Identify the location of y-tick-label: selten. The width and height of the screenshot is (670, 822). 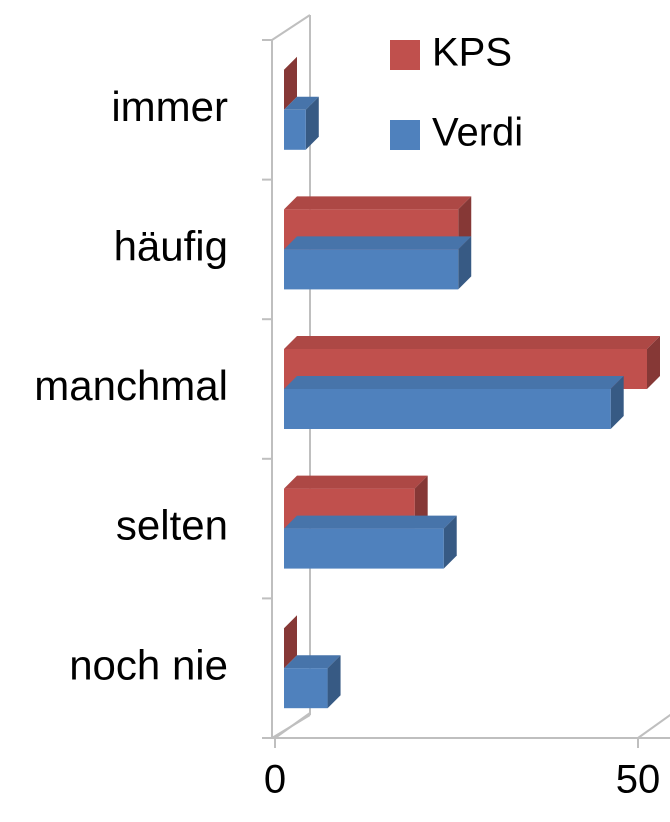
(172, 525).